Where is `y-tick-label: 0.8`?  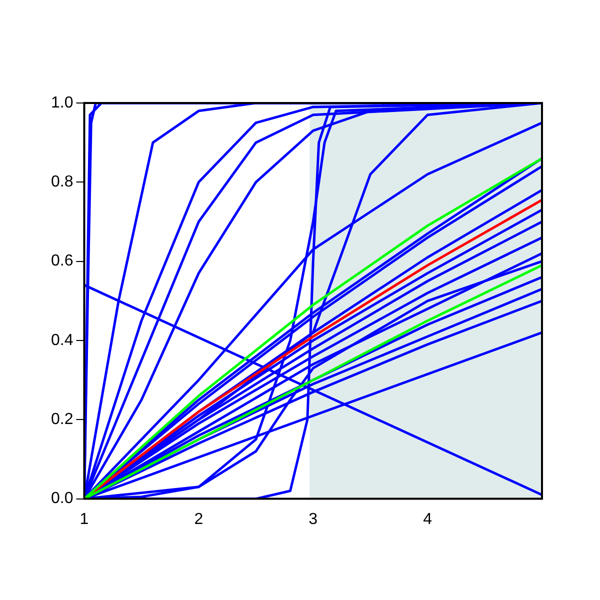
y-tick-label: 0.8 is located at coordinates (62, 182).